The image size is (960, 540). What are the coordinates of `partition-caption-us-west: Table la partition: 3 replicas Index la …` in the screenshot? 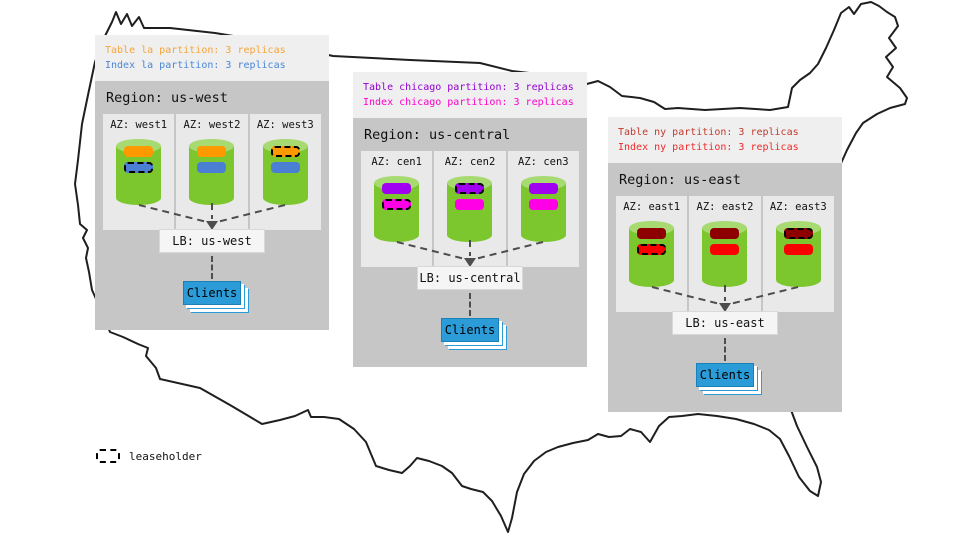 It's located at (212, 58).